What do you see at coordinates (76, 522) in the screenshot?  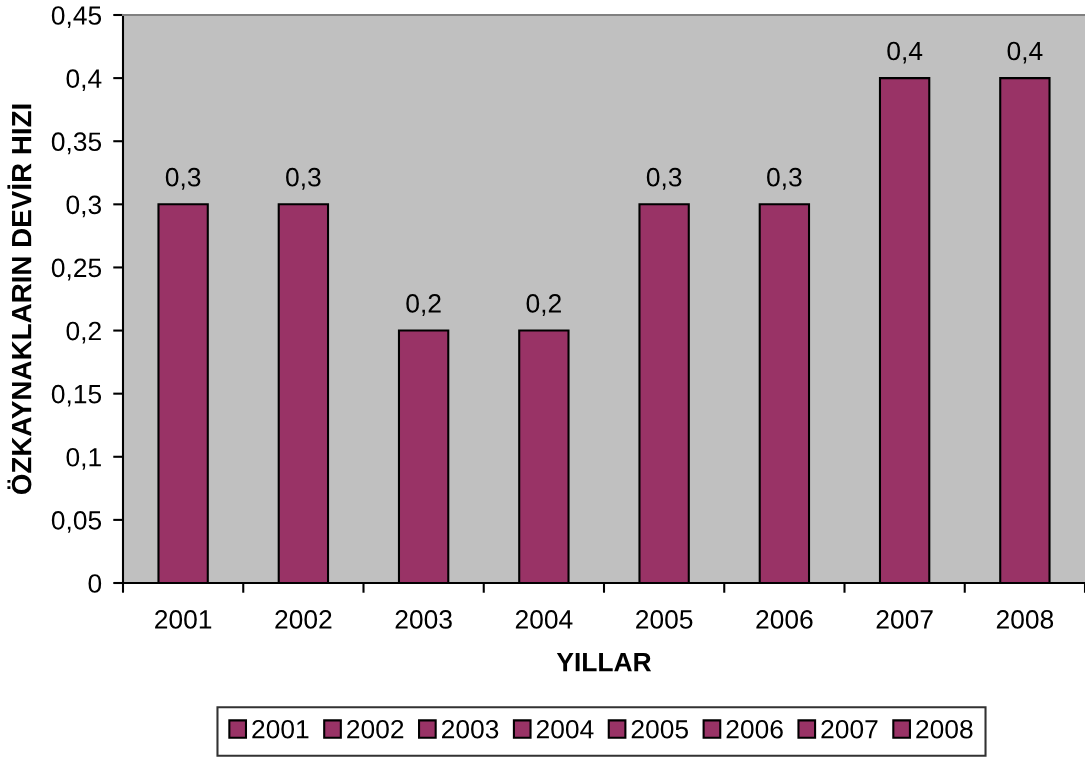 I see `y-tick-label: 0,05` at bounding box center [76, 522].